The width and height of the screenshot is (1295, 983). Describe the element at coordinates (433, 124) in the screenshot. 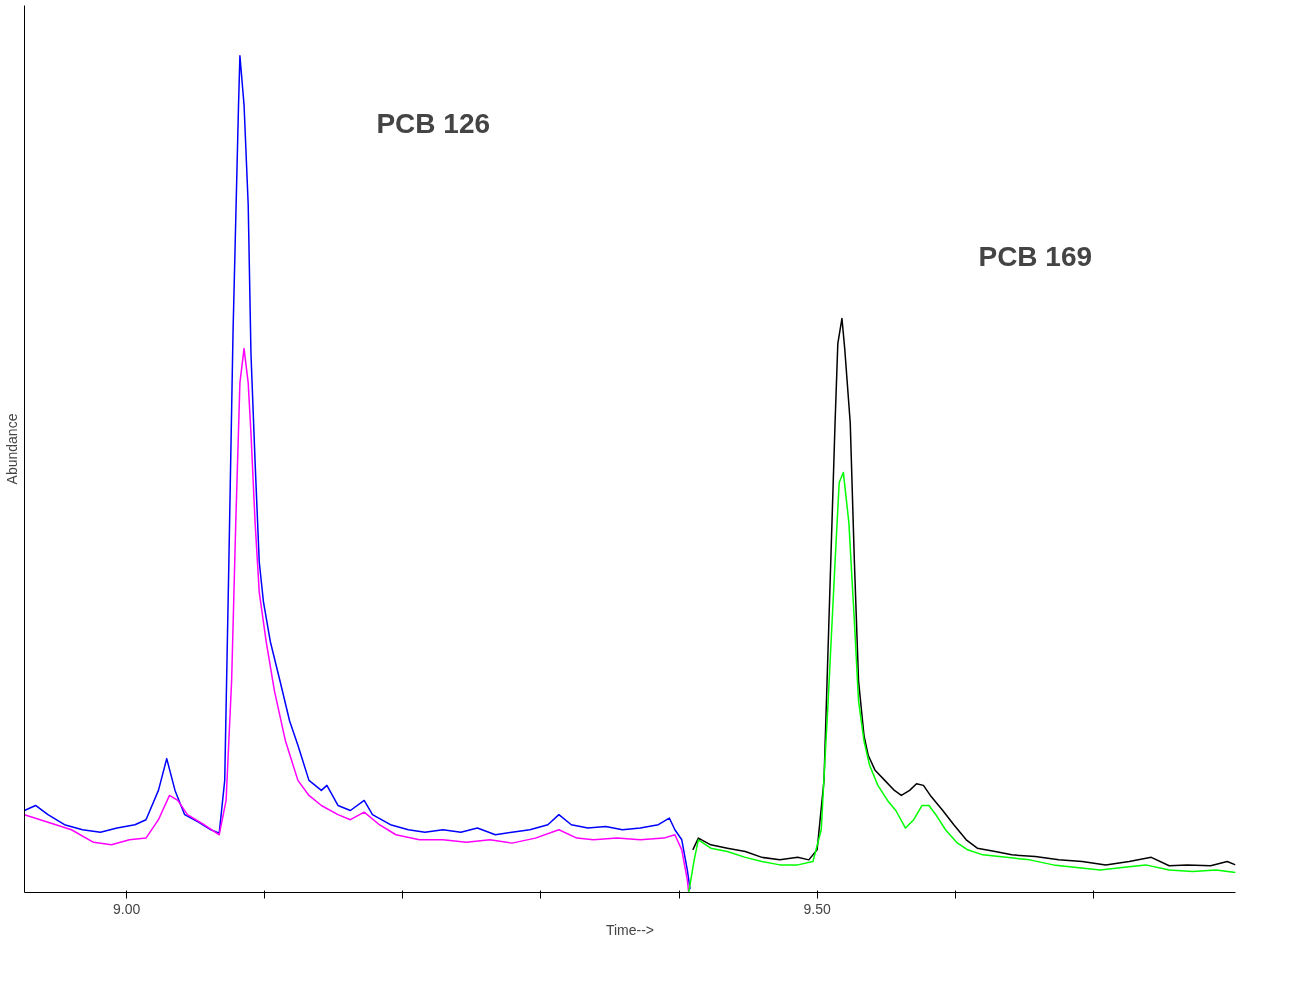

I see `annotation: PCB 126` at that location.